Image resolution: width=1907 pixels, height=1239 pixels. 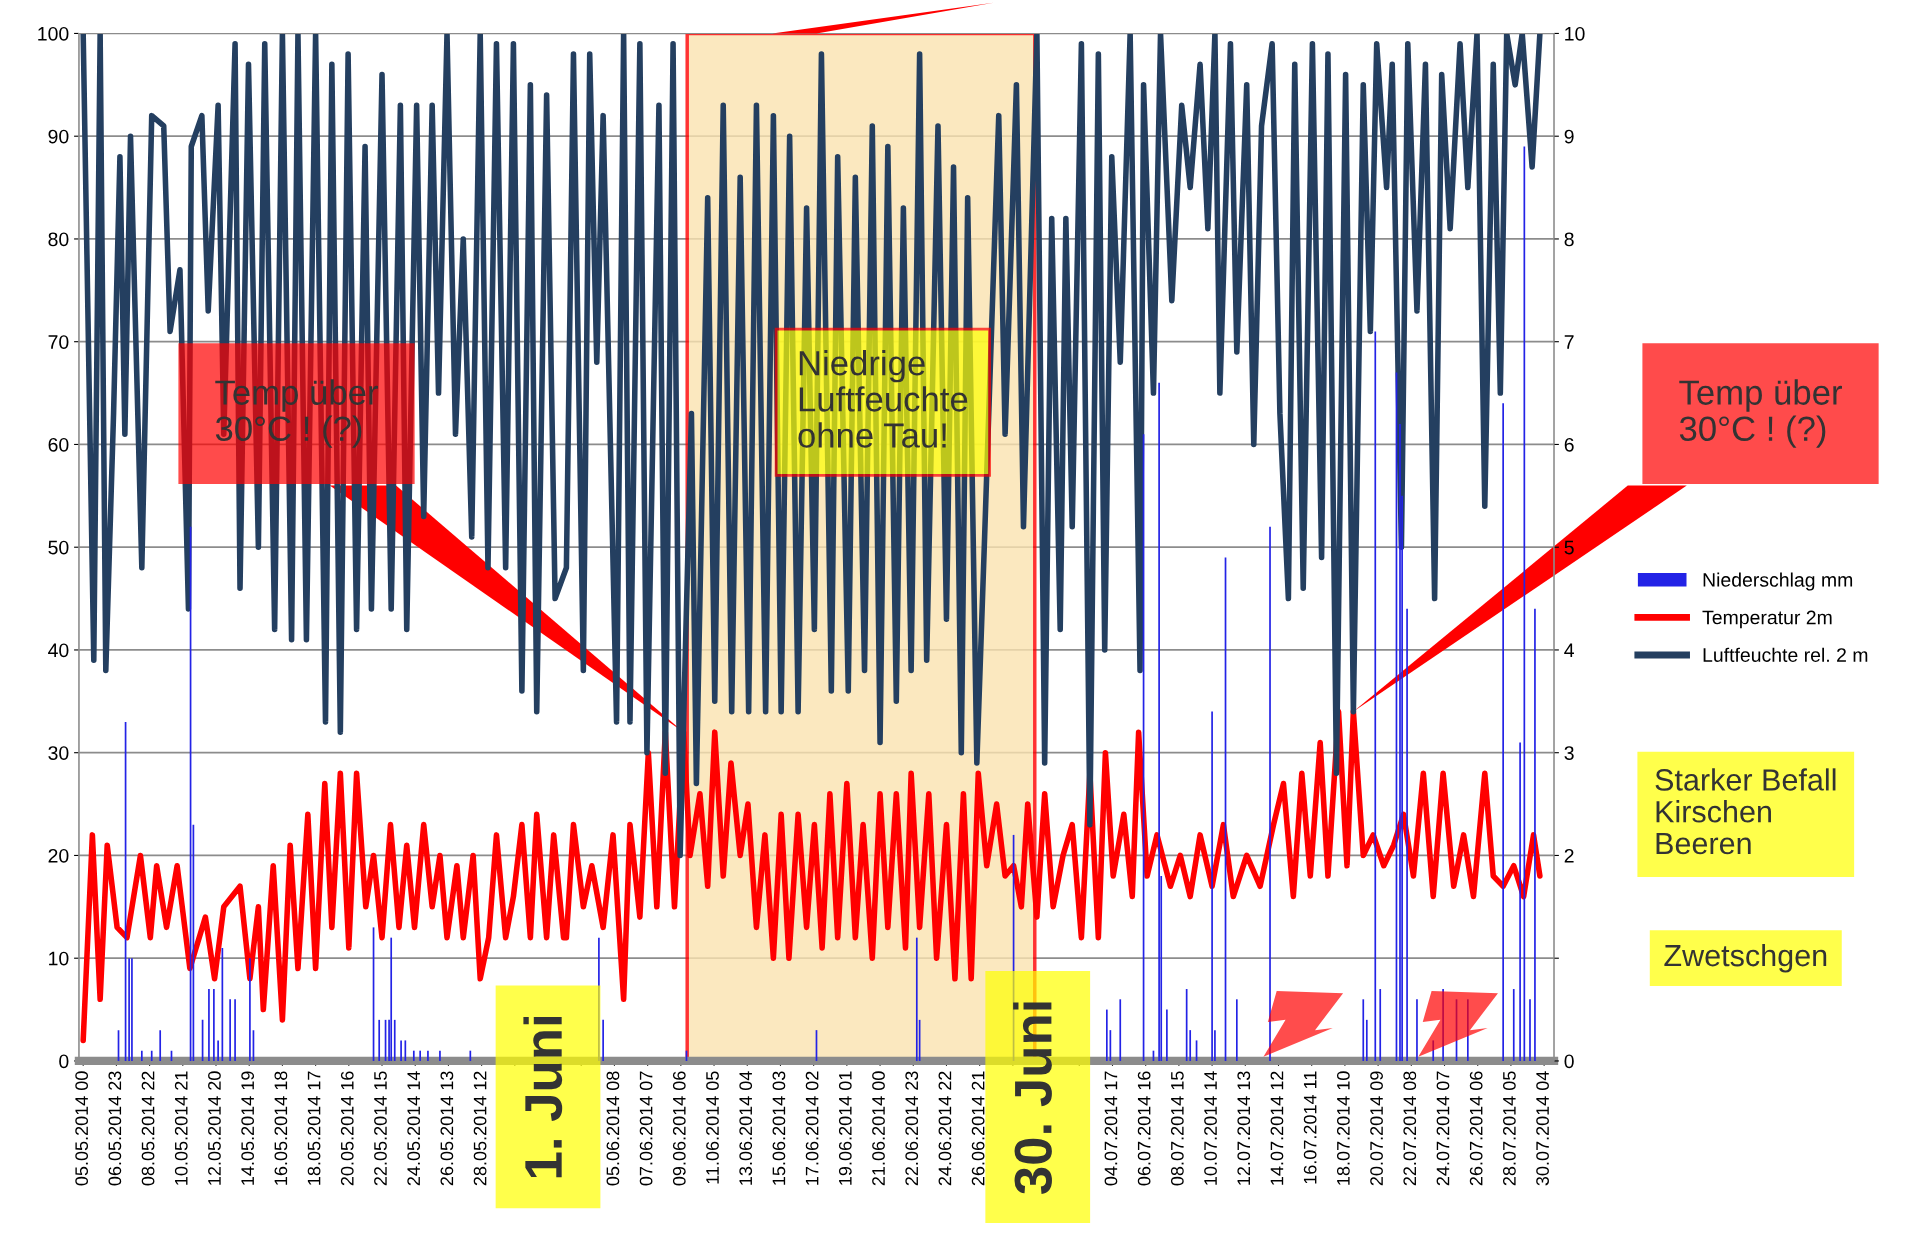 I want to click on x-tick-label: 26.06.2014 21, so click(x=978, y=1128).